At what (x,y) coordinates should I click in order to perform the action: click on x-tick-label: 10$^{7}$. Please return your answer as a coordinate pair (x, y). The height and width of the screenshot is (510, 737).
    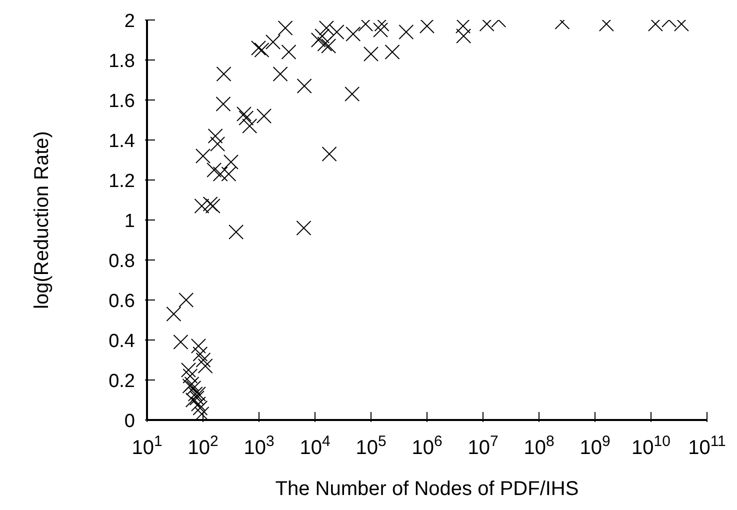
    Looking at the image, I should click on (483, 445).